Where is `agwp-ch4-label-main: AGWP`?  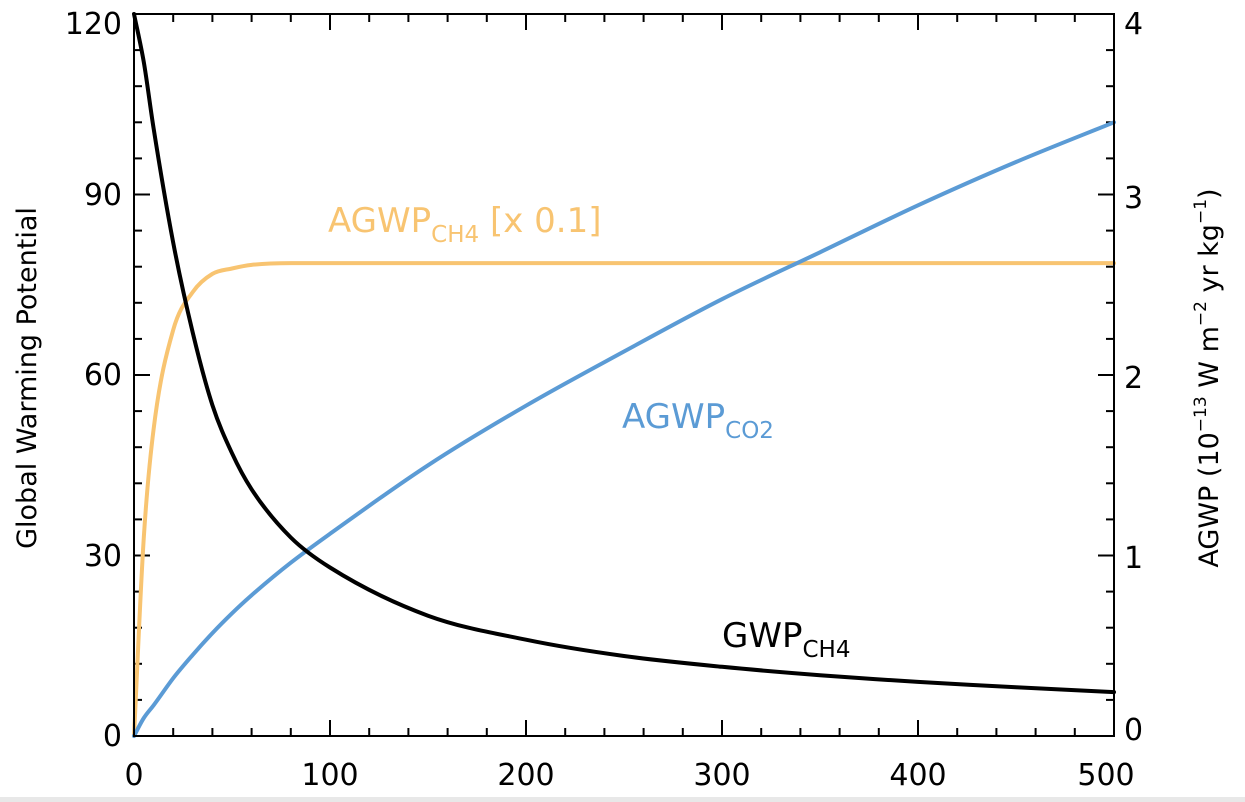
agwp-ch4-label-main: AGWP is located at coordinates (379, 221).